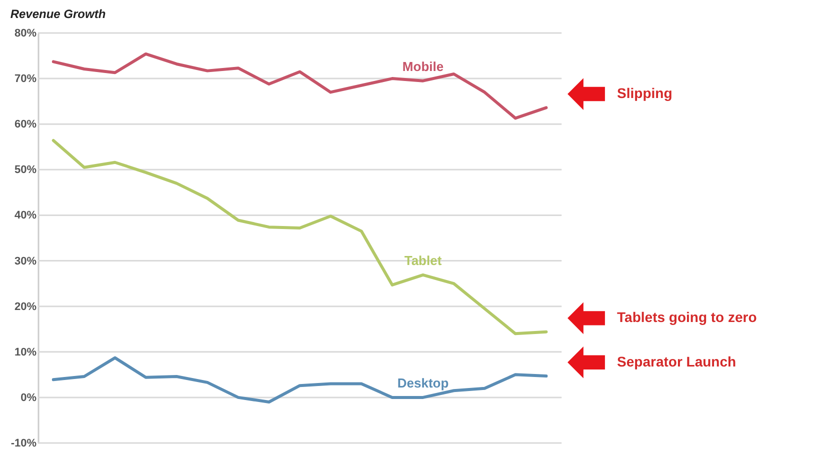 Image resolution: width=835 pixels, height=466 pixels. Describe the element at coordinates (25, 216) in the screenshot. I see `y-tick-label: 40%` at that location.